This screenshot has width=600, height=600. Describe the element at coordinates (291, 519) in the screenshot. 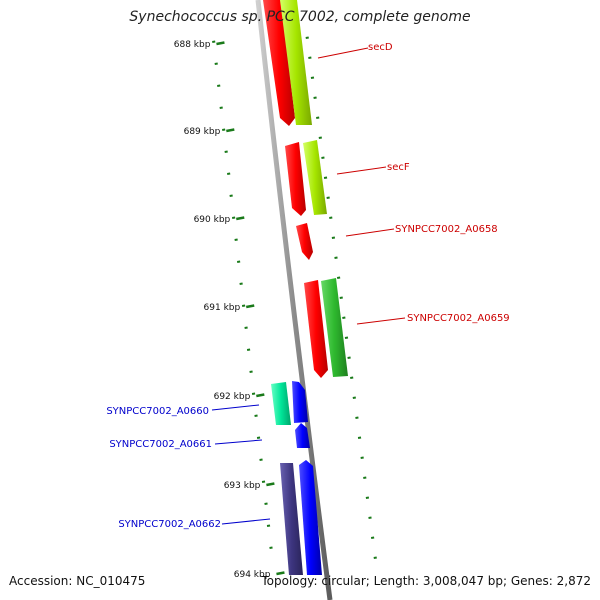

I see `cog-bar-SYNPCC7002-A0662` at that location.